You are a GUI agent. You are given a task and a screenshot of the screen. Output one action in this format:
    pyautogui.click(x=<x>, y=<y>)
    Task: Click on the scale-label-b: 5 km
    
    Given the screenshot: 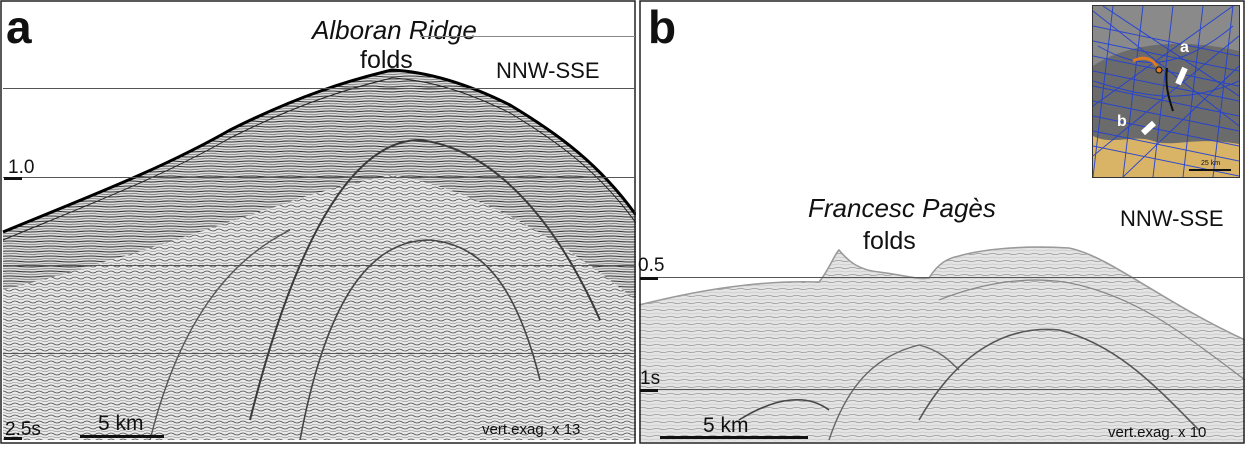 What is the action you would take?
    pyautogui.click(x=726, y=425)
    